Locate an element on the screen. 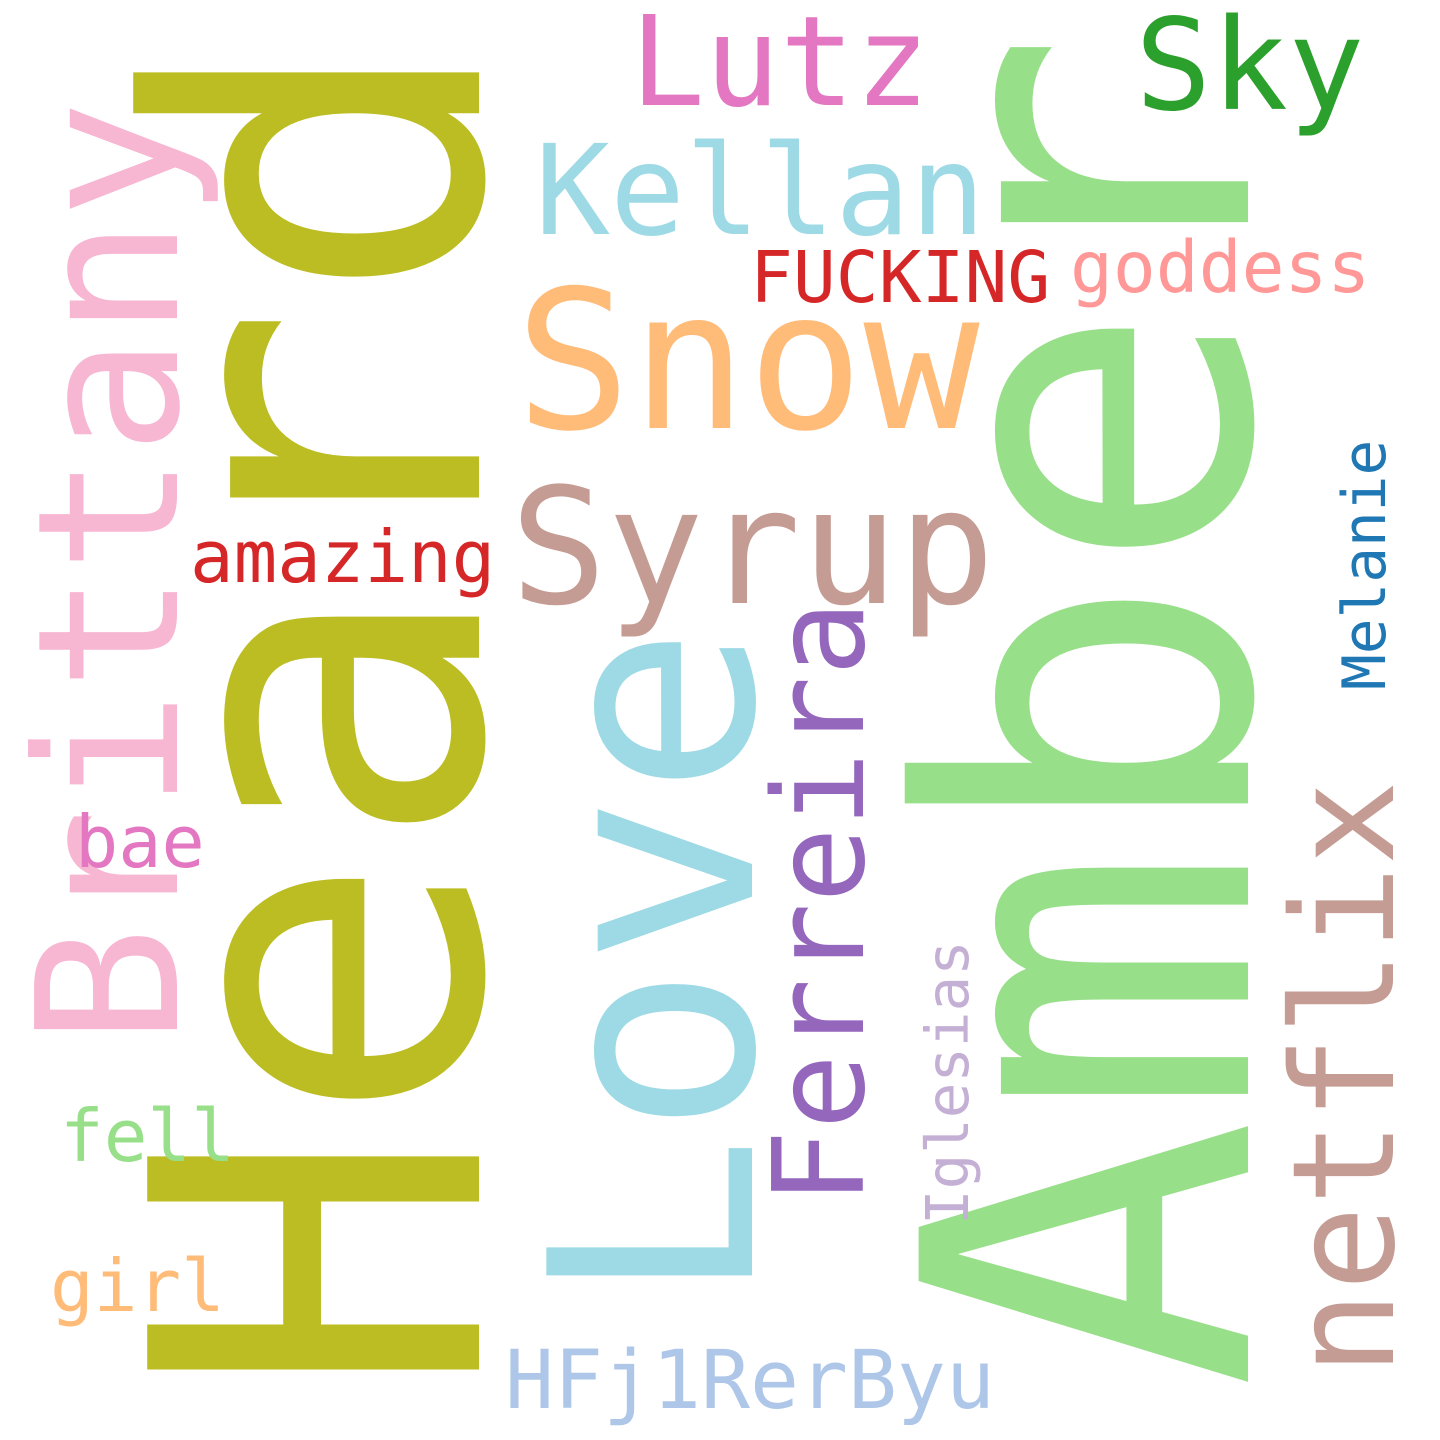 The image size is (1440, 1440). word-amazing: amazing is located at coordinates (343, 557).